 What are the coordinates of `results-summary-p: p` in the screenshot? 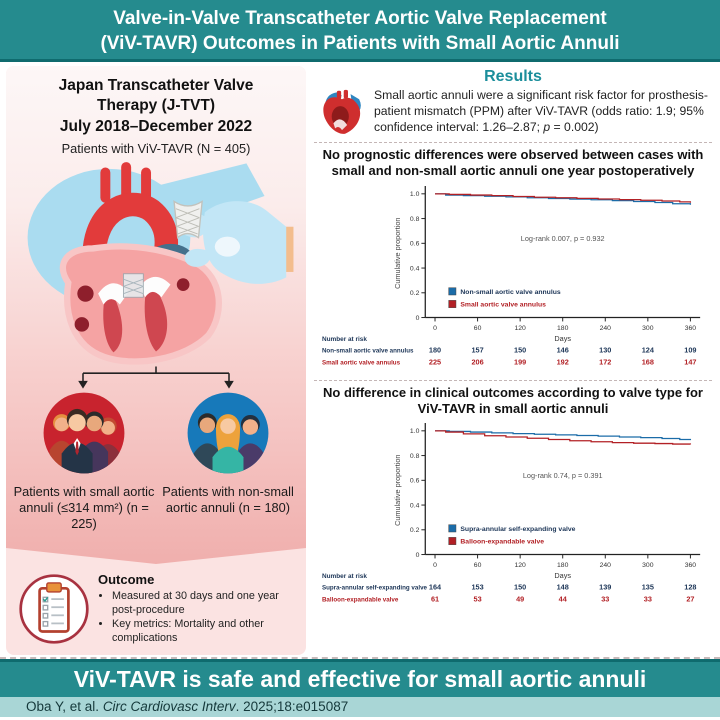 It's located at (547, 127).